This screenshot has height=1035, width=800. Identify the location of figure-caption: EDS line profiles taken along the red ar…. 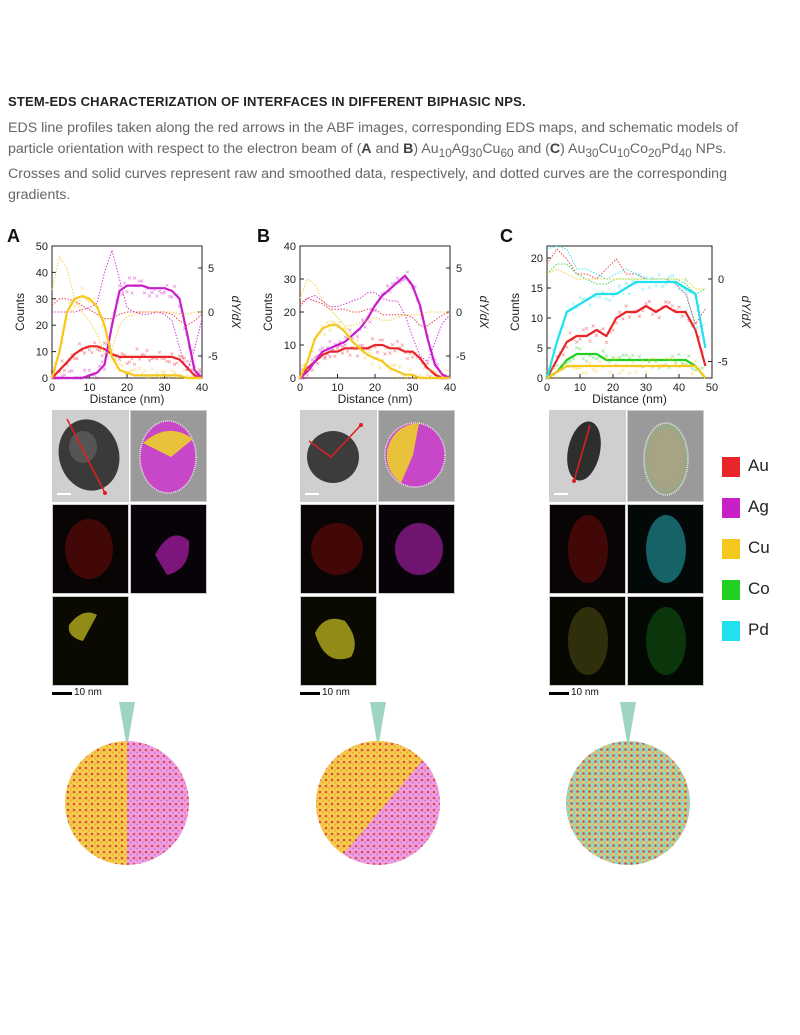
(373, 161).